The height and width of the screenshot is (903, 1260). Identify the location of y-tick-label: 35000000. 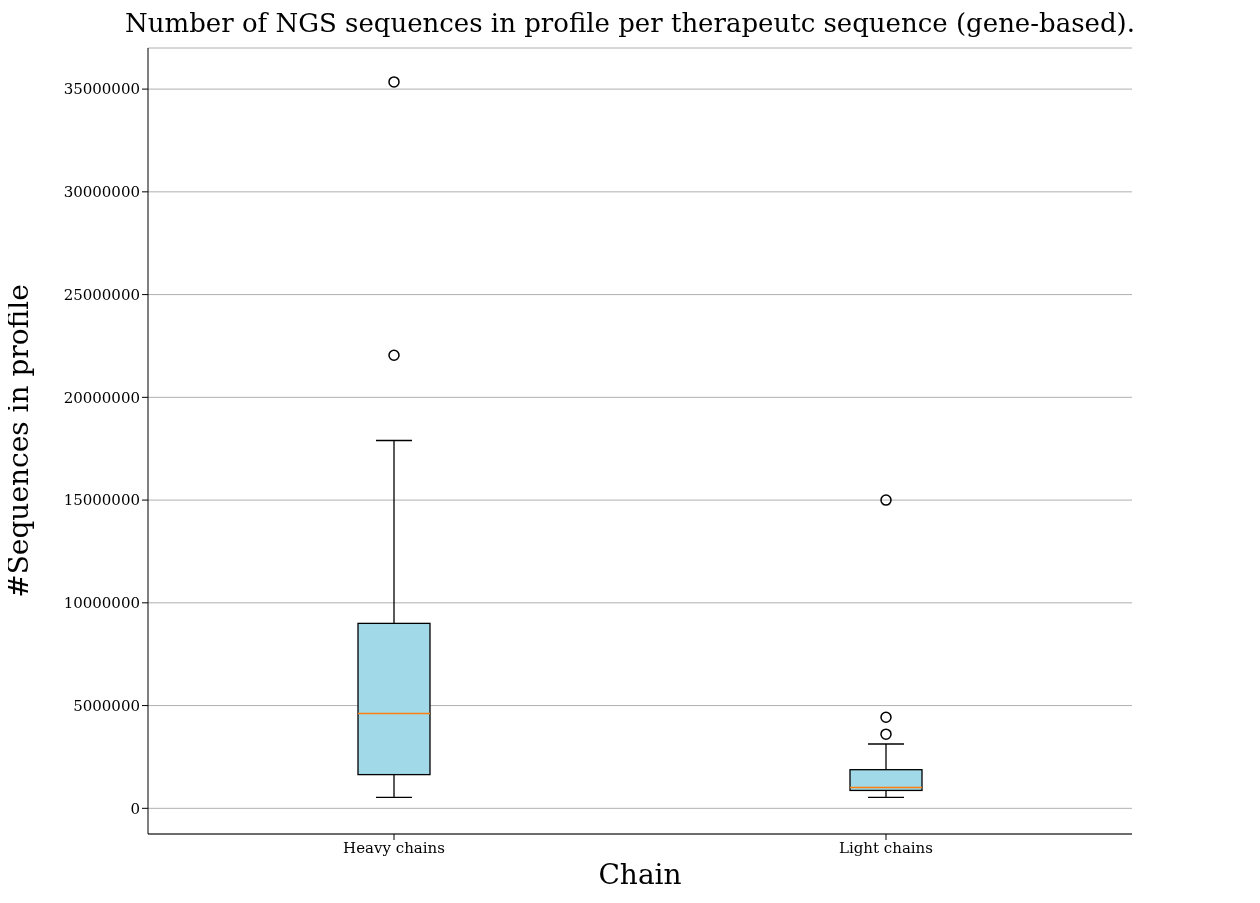
(101, 89).